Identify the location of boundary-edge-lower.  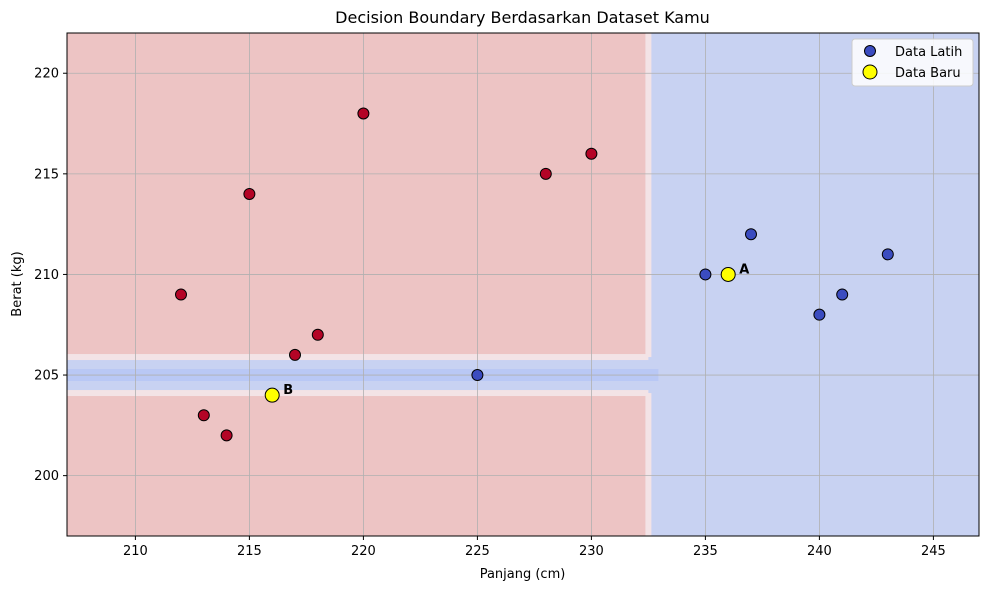
(648, 464).